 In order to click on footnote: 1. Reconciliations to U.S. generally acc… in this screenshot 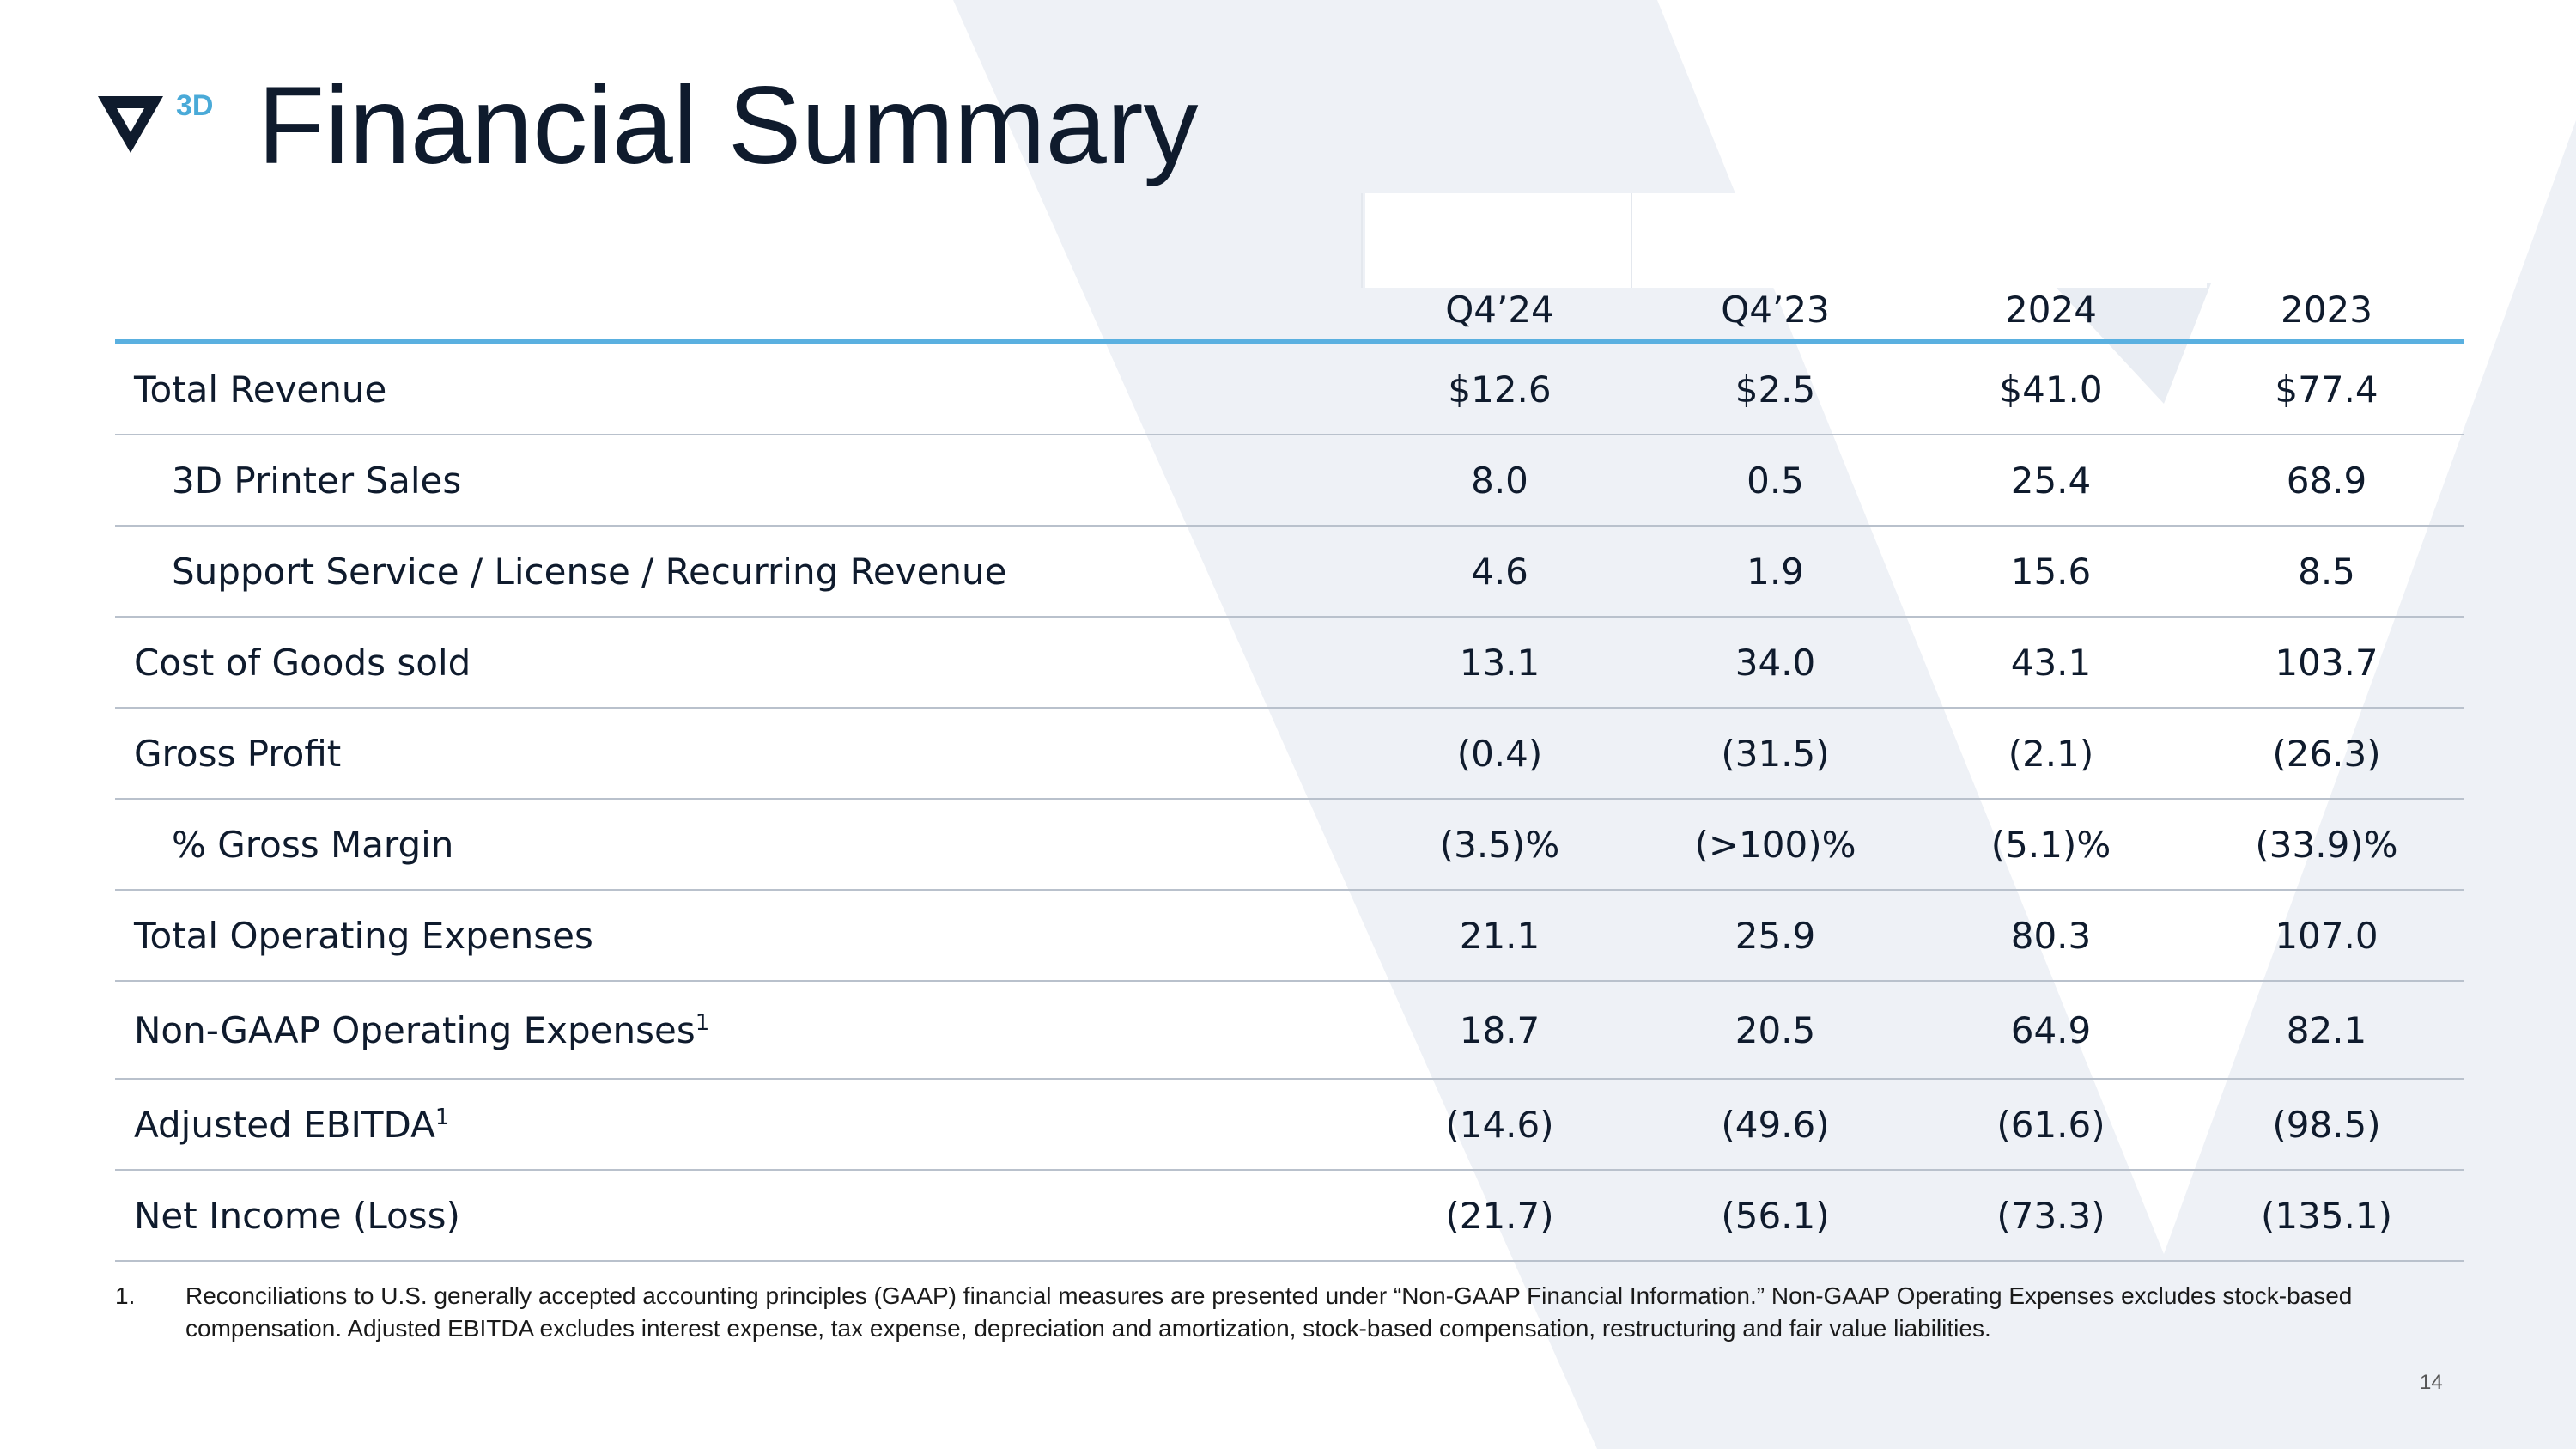, I will do `click(1253, 1312)`.